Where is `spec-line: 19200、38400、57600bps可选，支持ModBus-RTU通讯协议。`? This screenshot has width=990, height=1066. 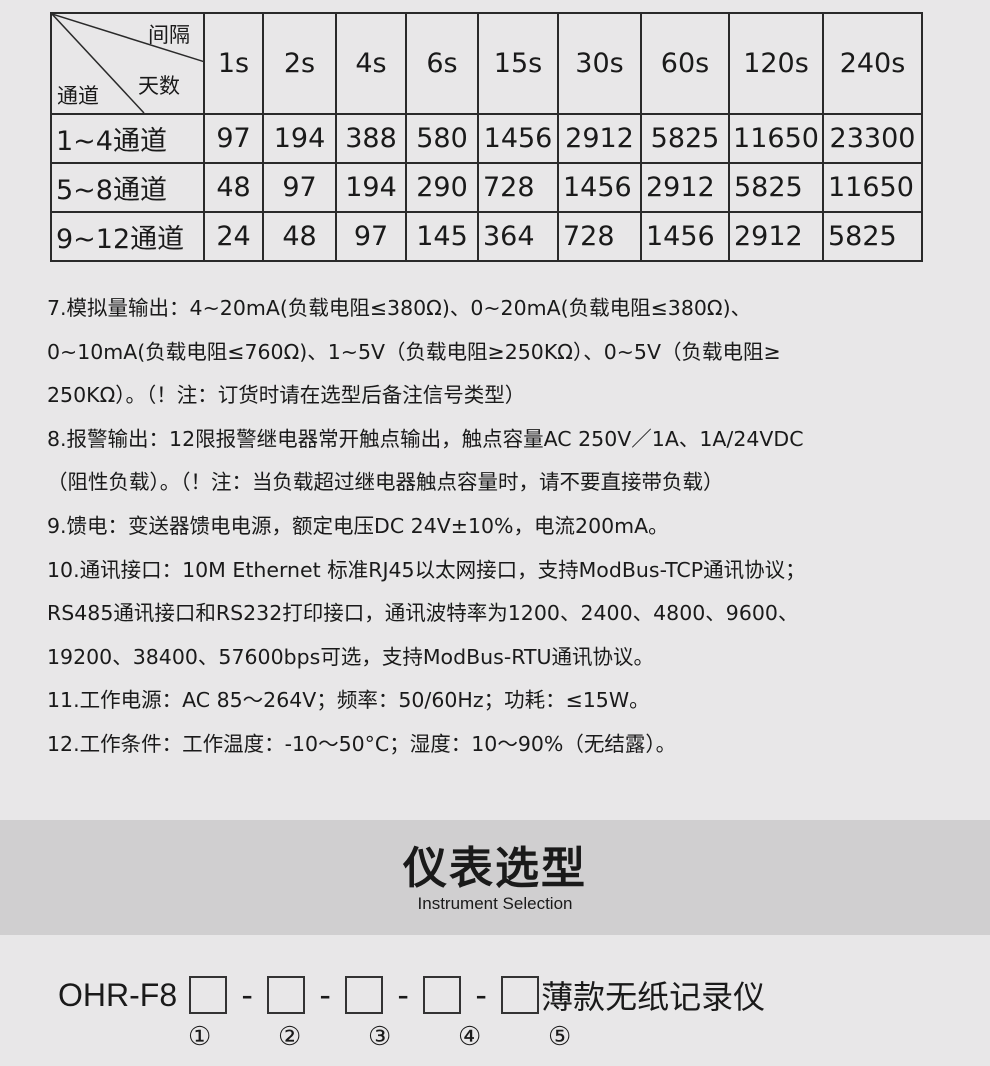 spec-line: 19200、38400、57600bps可选，支持ModBus-RTU通讯协议。 is located at coordinates (351, 656).